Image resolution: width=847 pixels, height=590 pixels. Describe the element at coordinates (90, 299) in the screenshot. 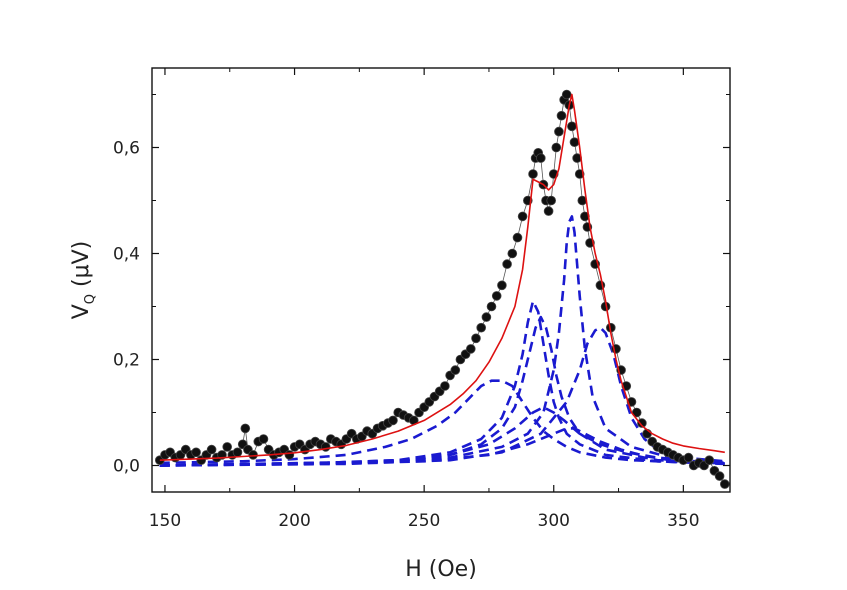

I see `y-axis-title-subscript: Q` at that location.